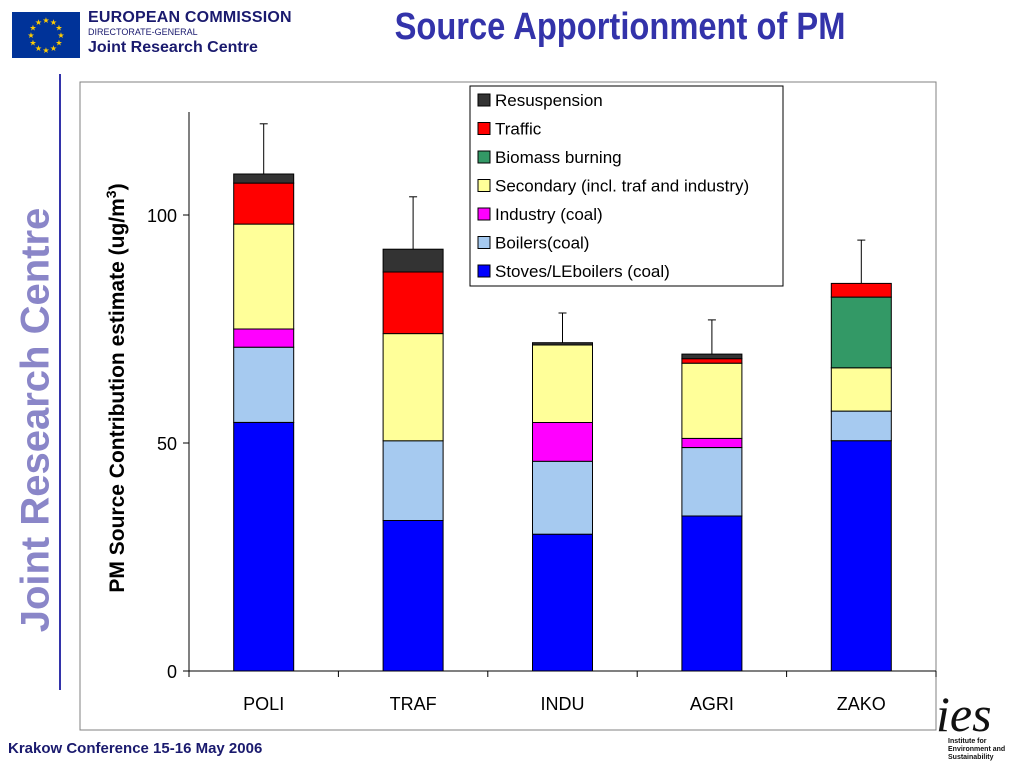  I want to click on ies-logo-word: ies, so click(964, 714).